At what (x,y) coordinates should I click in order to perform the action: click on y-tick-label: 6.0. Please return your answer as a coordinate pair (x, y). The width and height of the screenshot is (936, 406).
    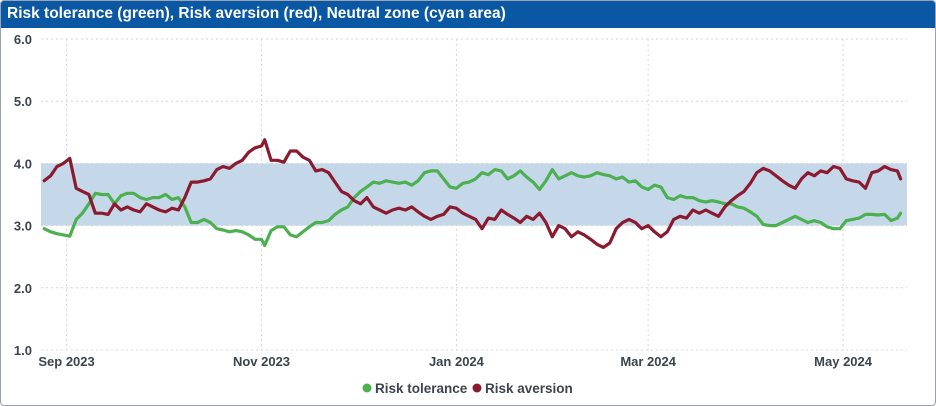
    Looking at the image, I should click on (23, 39).